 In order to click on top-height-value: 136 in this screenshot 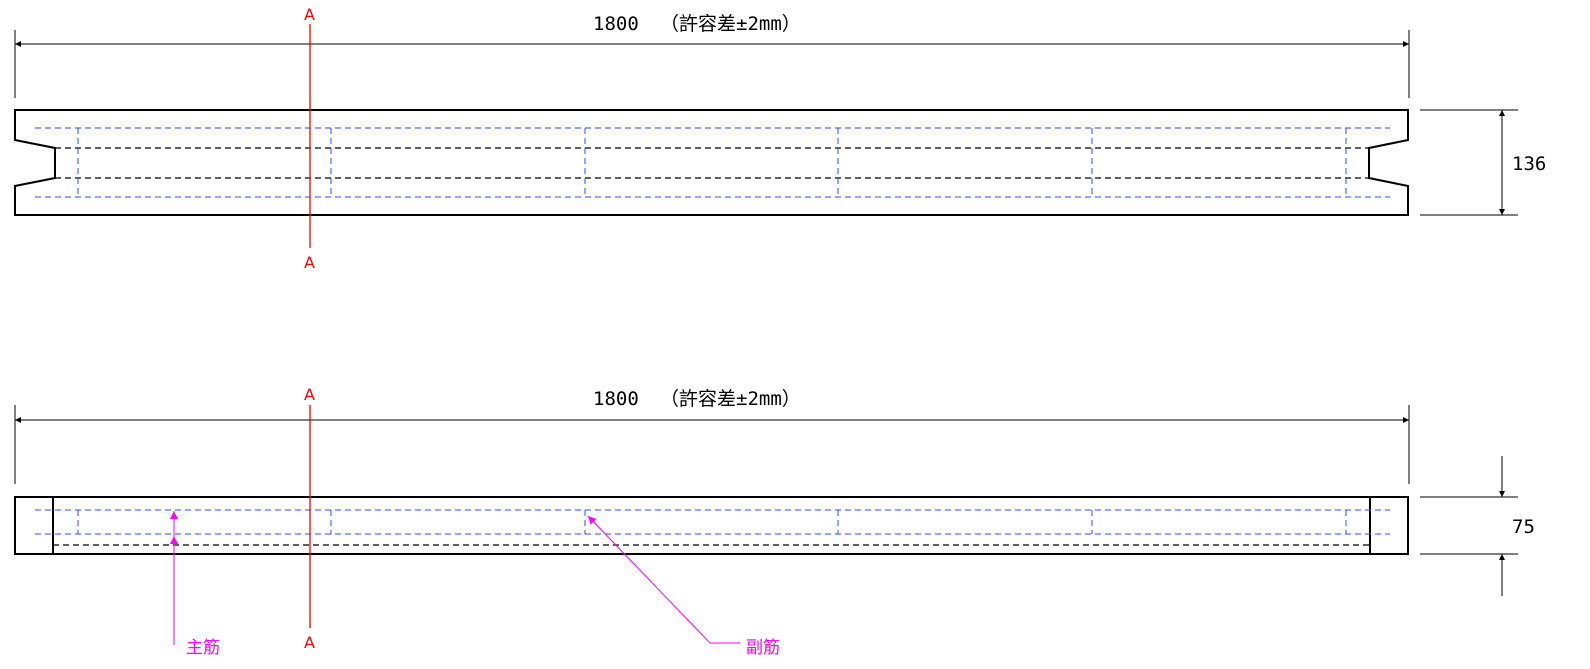, I will do `click(1529, 164)`.